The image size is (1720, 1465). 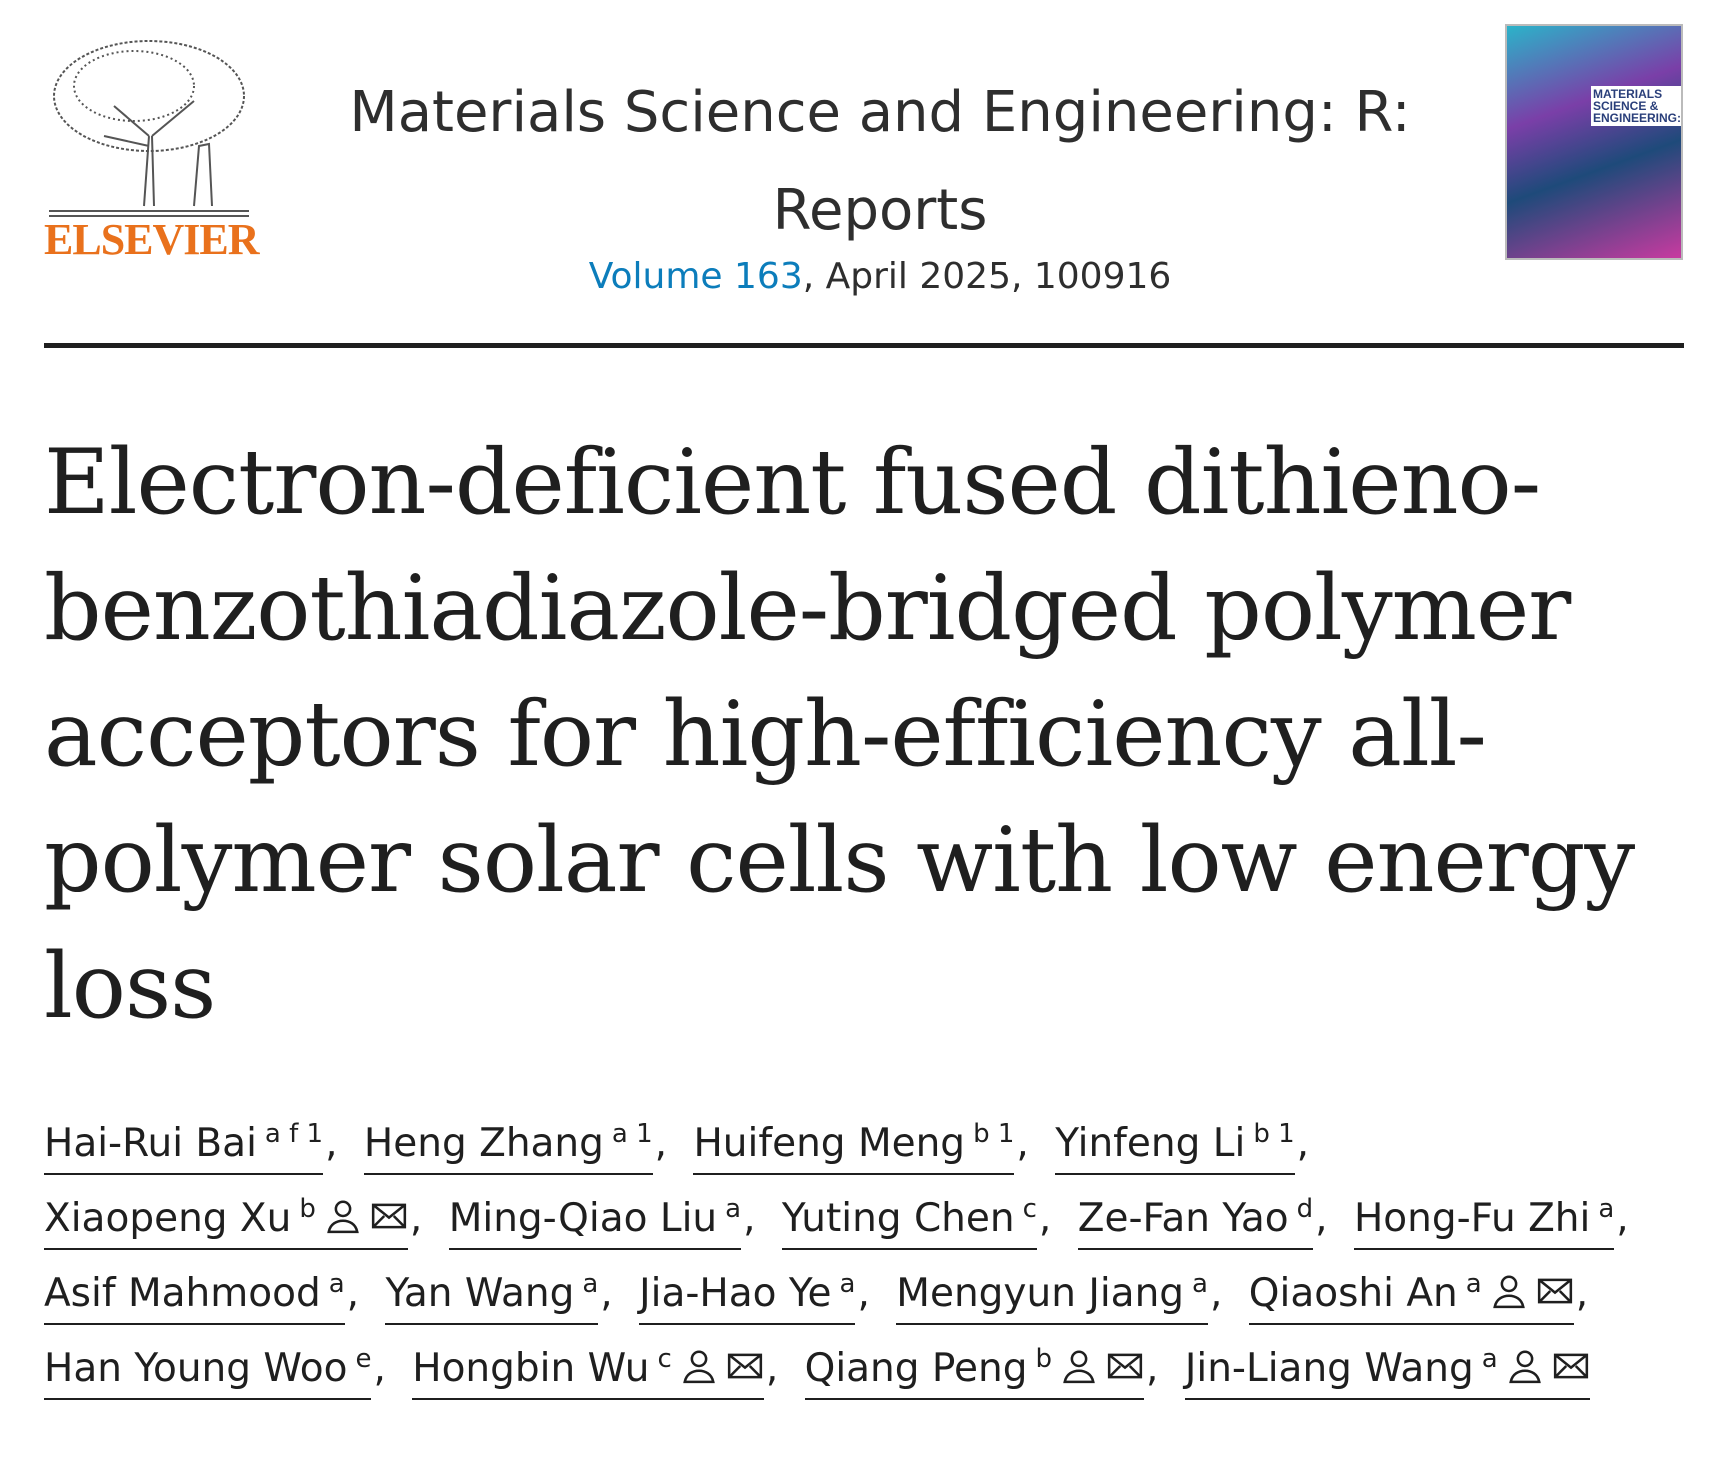 What do you see at coordinates (1040, 1293) in the screenshot?
I see `author-name: Mengyun Jiang` at bounding box center [1040, 1293].